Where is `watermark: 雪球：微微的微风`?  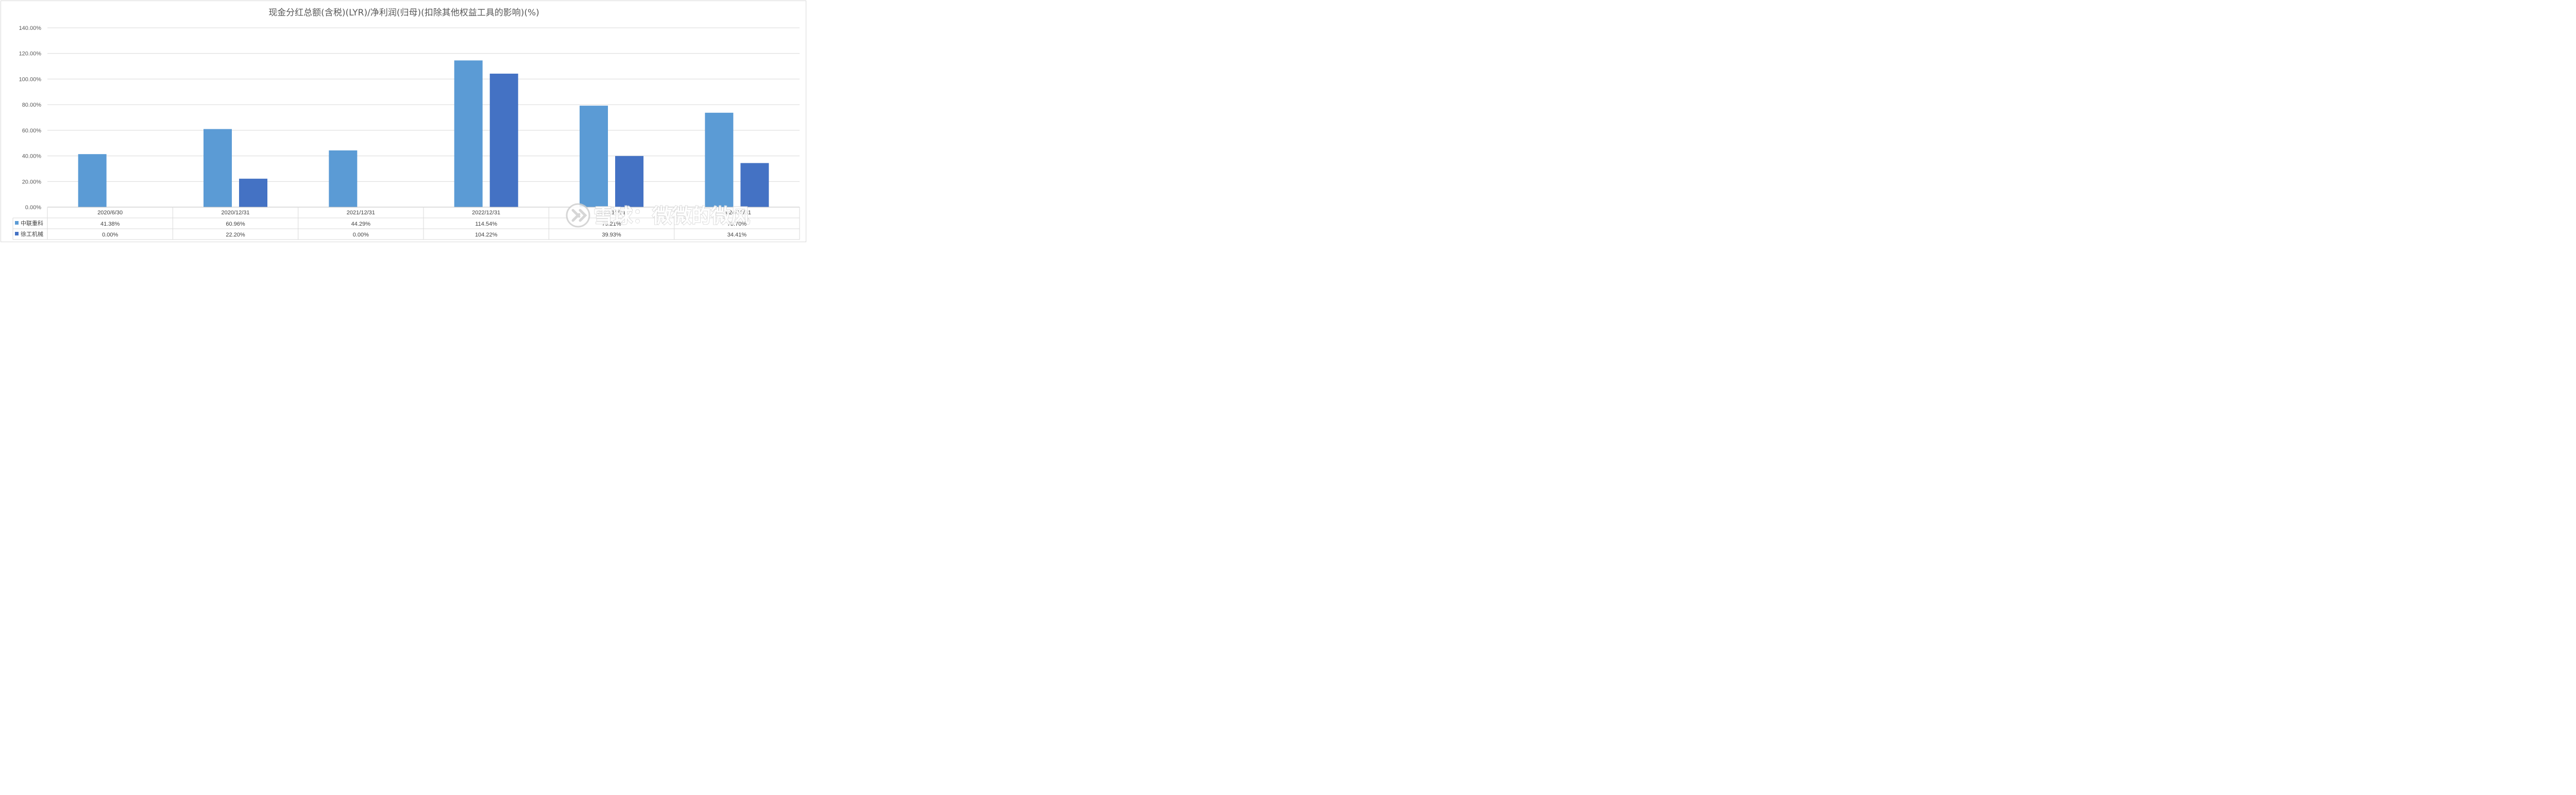 watermark: 雪球：微微的微风 is located at coordinates (658, 216).